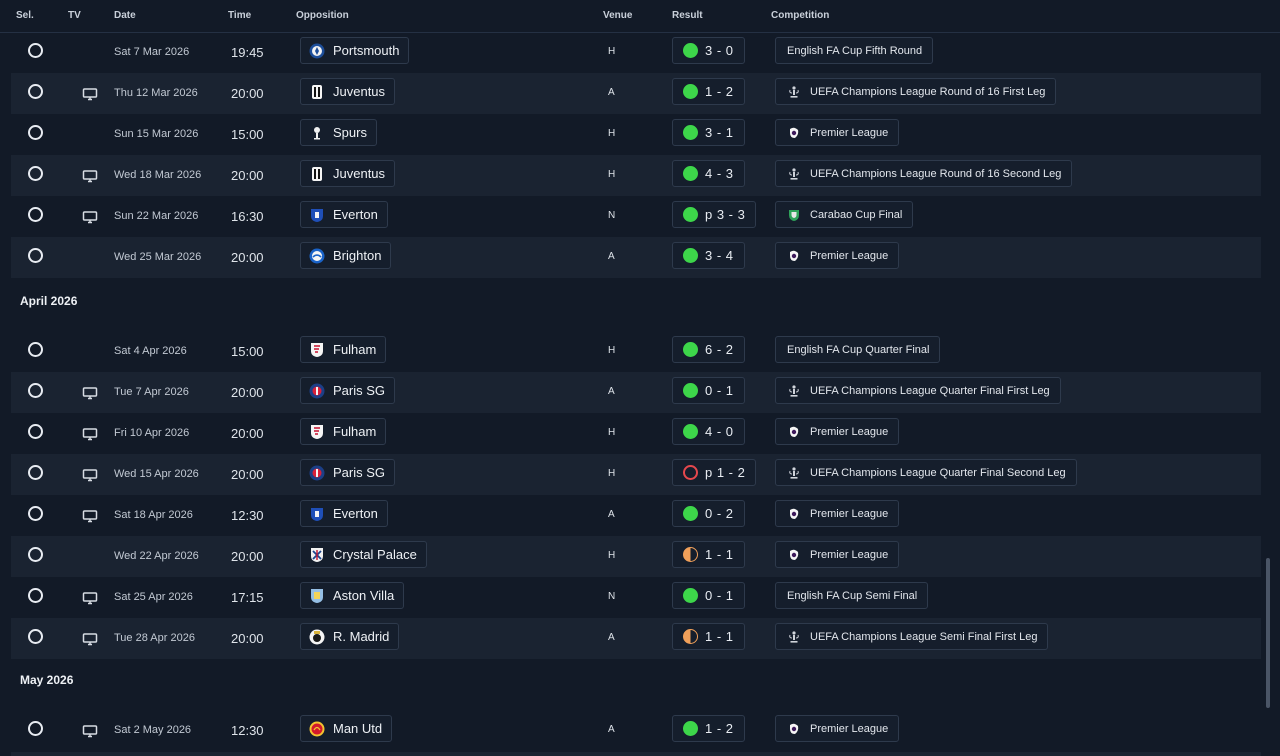 The image size is (1280, 756). Describe the element at coordinates (346, 728) in the screenshot. I see `opponent-button: Man Utd` at that location.